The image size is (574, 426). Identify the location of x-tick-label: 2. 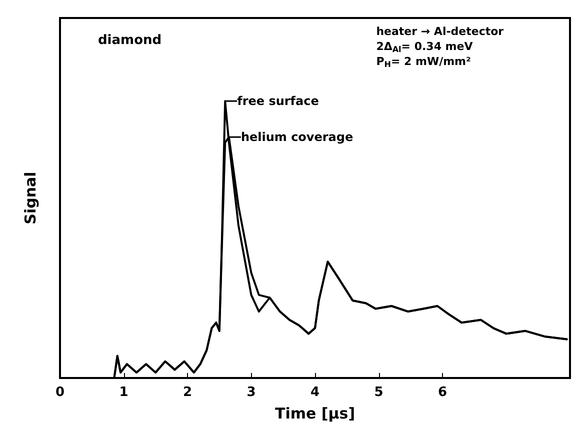
(187, 392).